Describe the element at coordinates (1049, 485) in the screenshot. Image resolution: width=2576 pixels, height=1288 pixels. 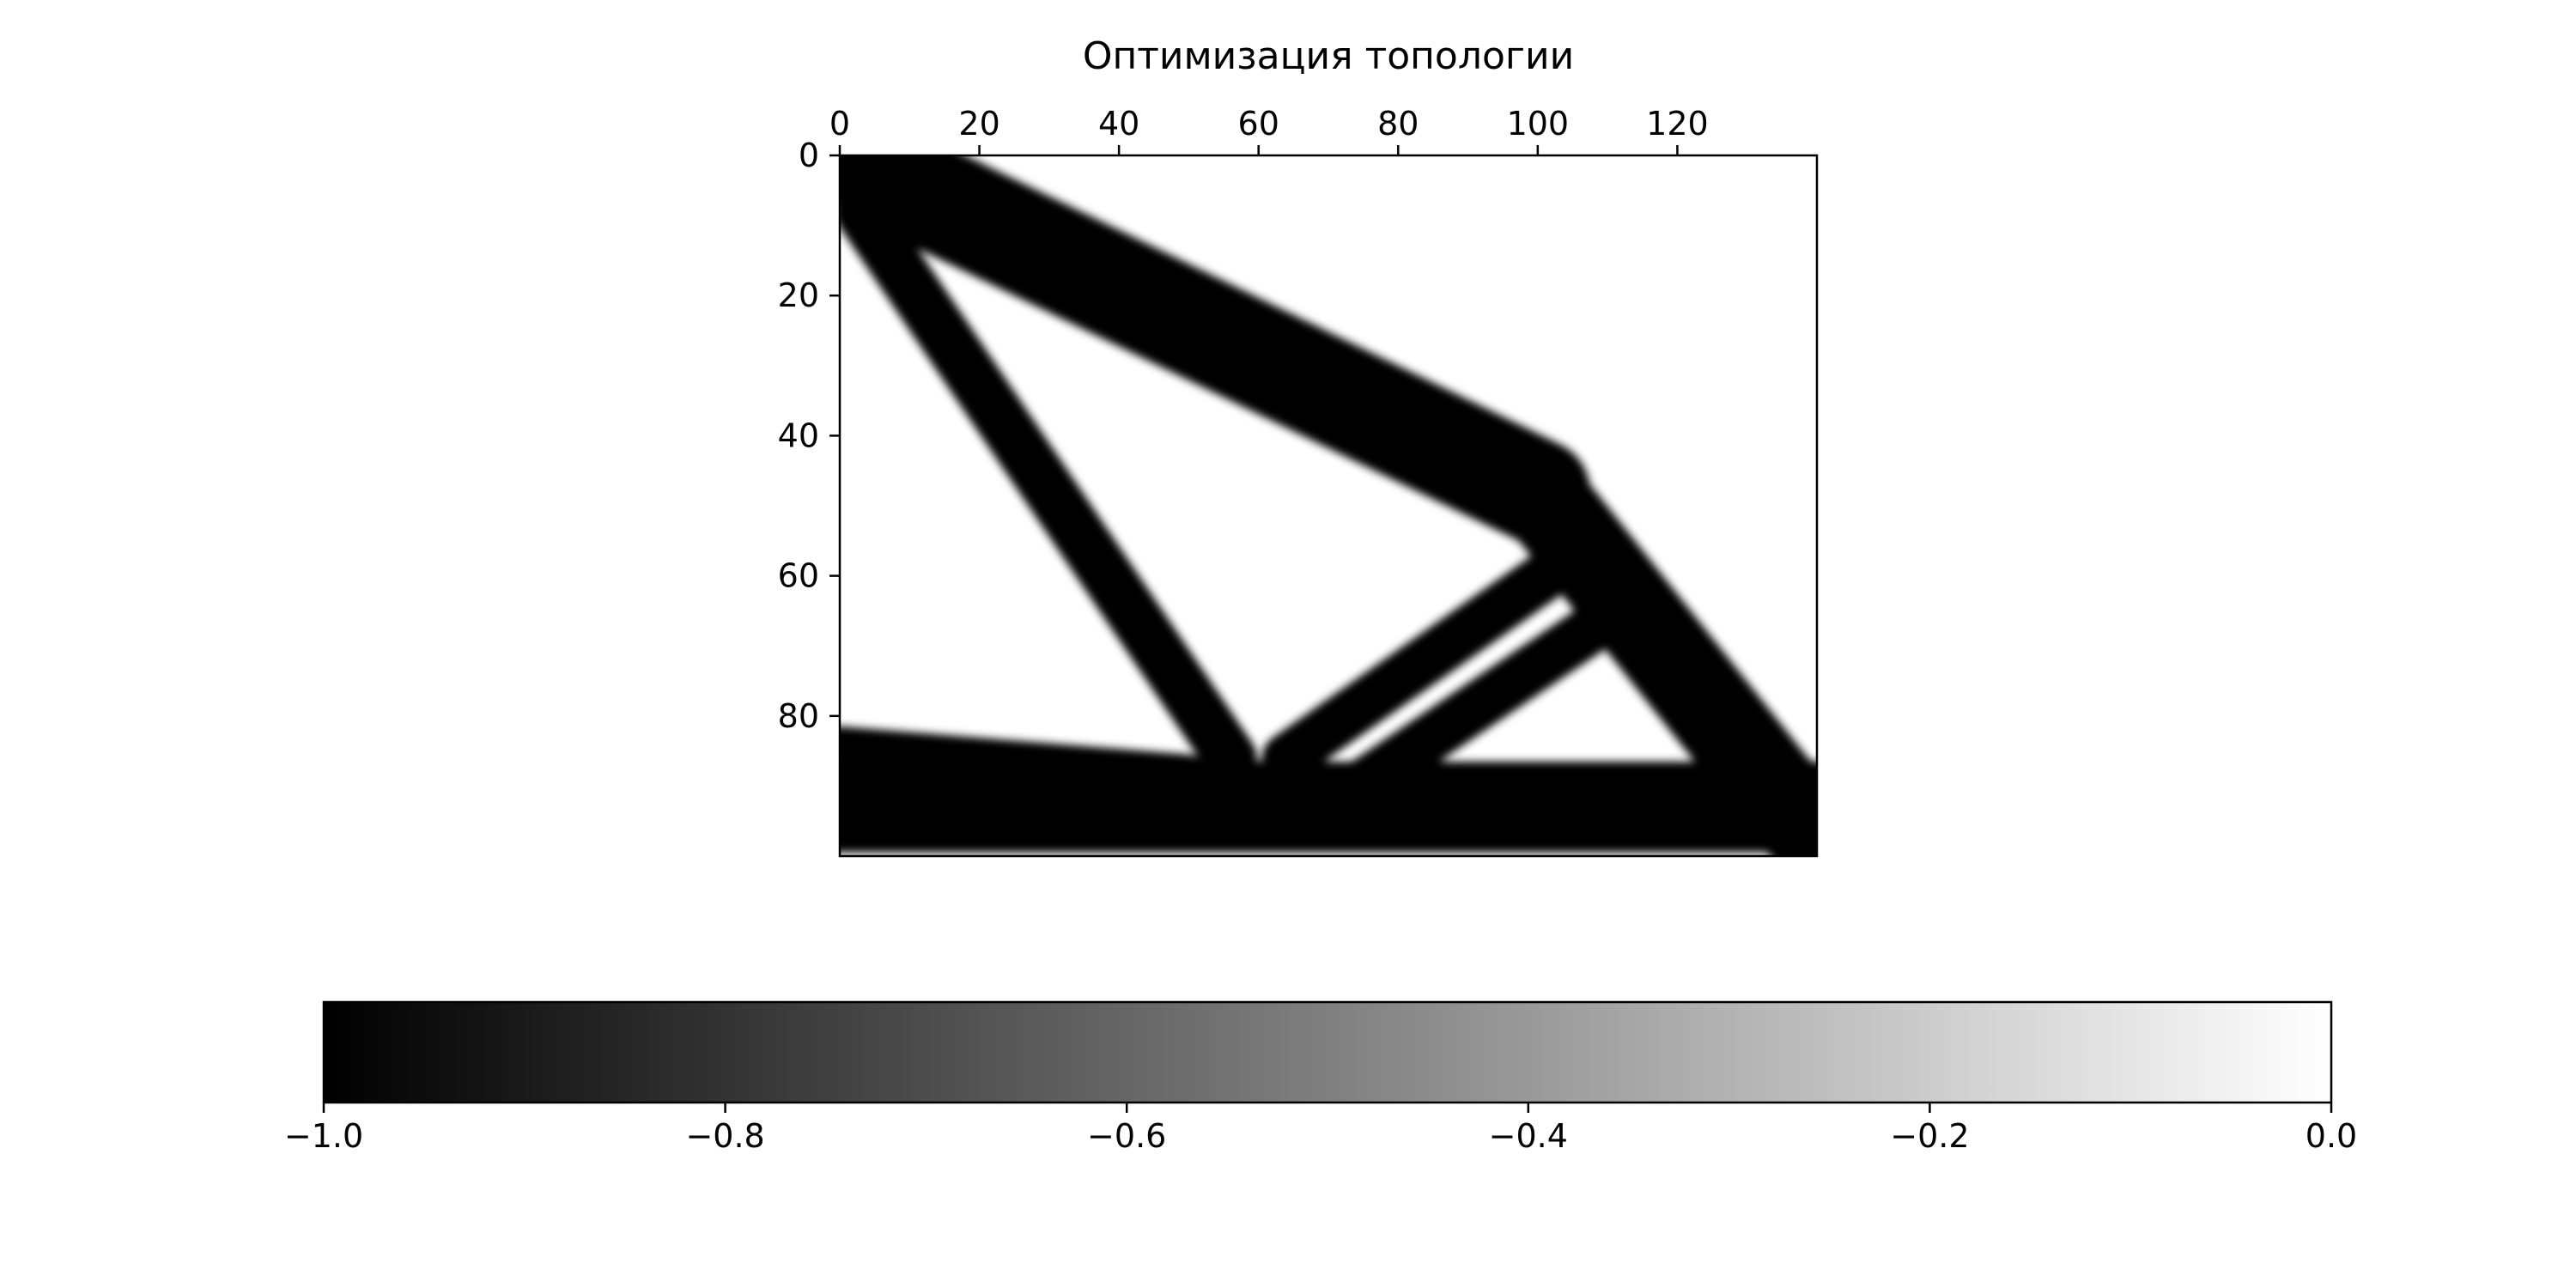
I see `member-left-diagonal` at that location.